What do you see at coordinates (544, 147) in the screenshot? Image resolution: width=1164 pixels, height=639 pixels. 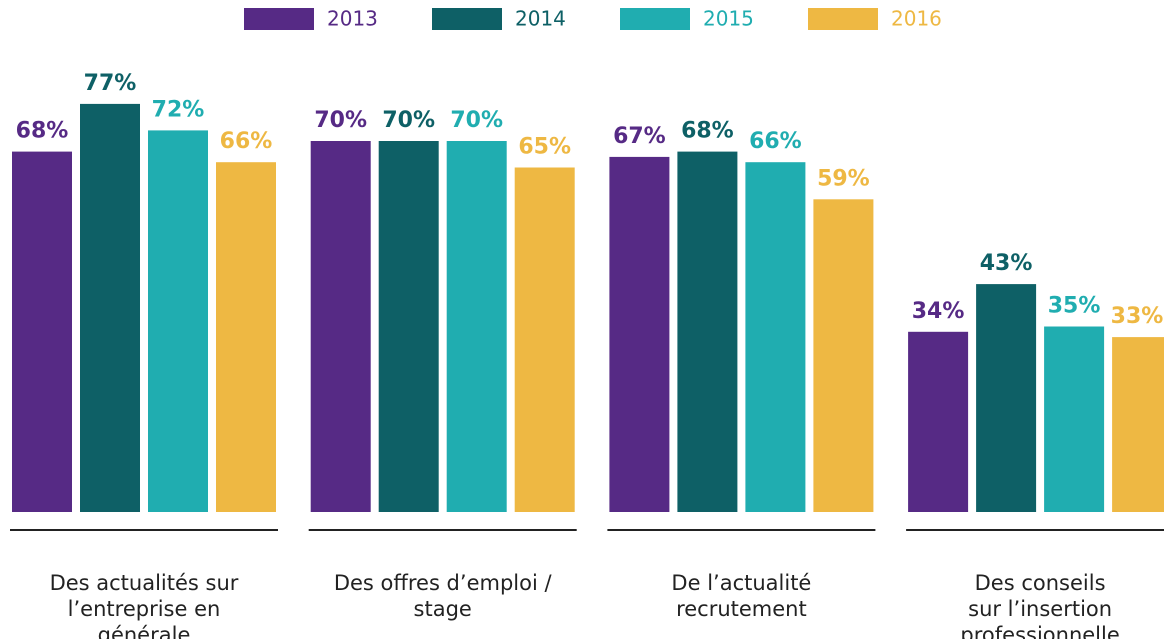 I see `data-label: 65%` at bounding box center [544, 147].